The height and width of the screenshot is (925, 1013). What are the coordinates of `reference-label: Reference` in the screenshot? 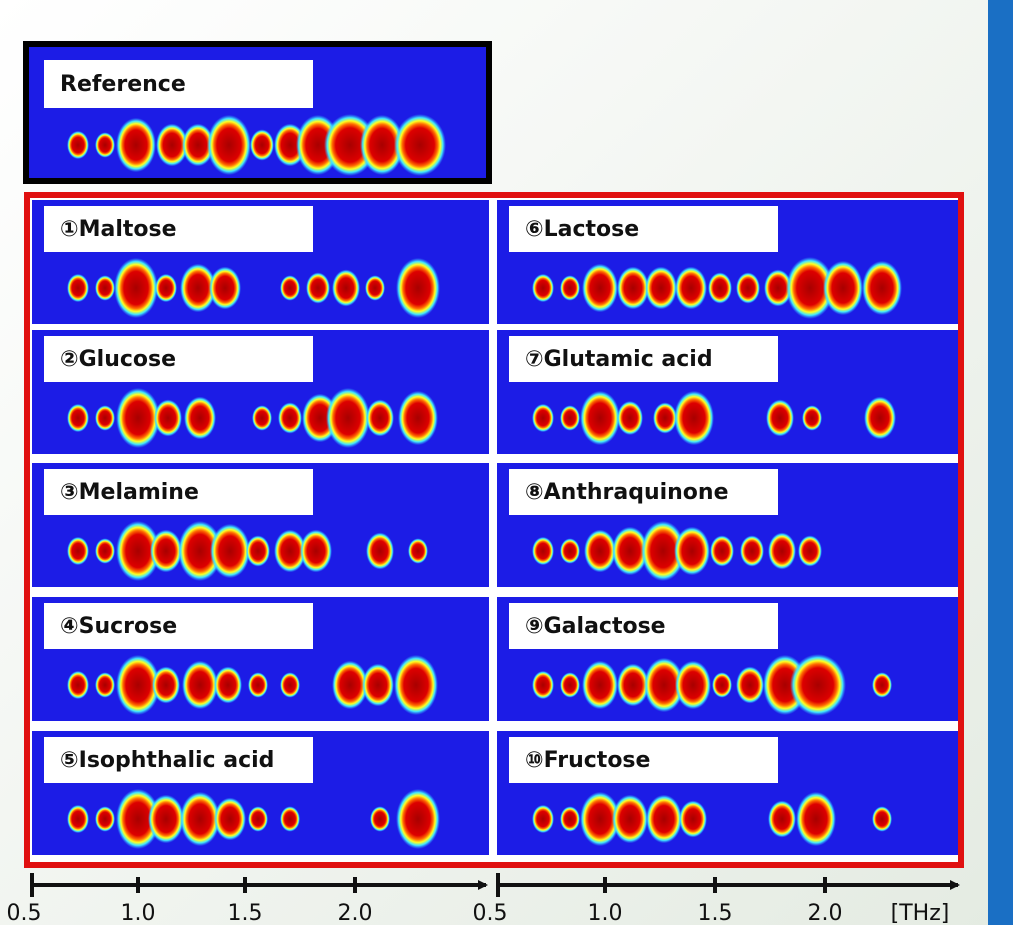 It's located at (123, 84).